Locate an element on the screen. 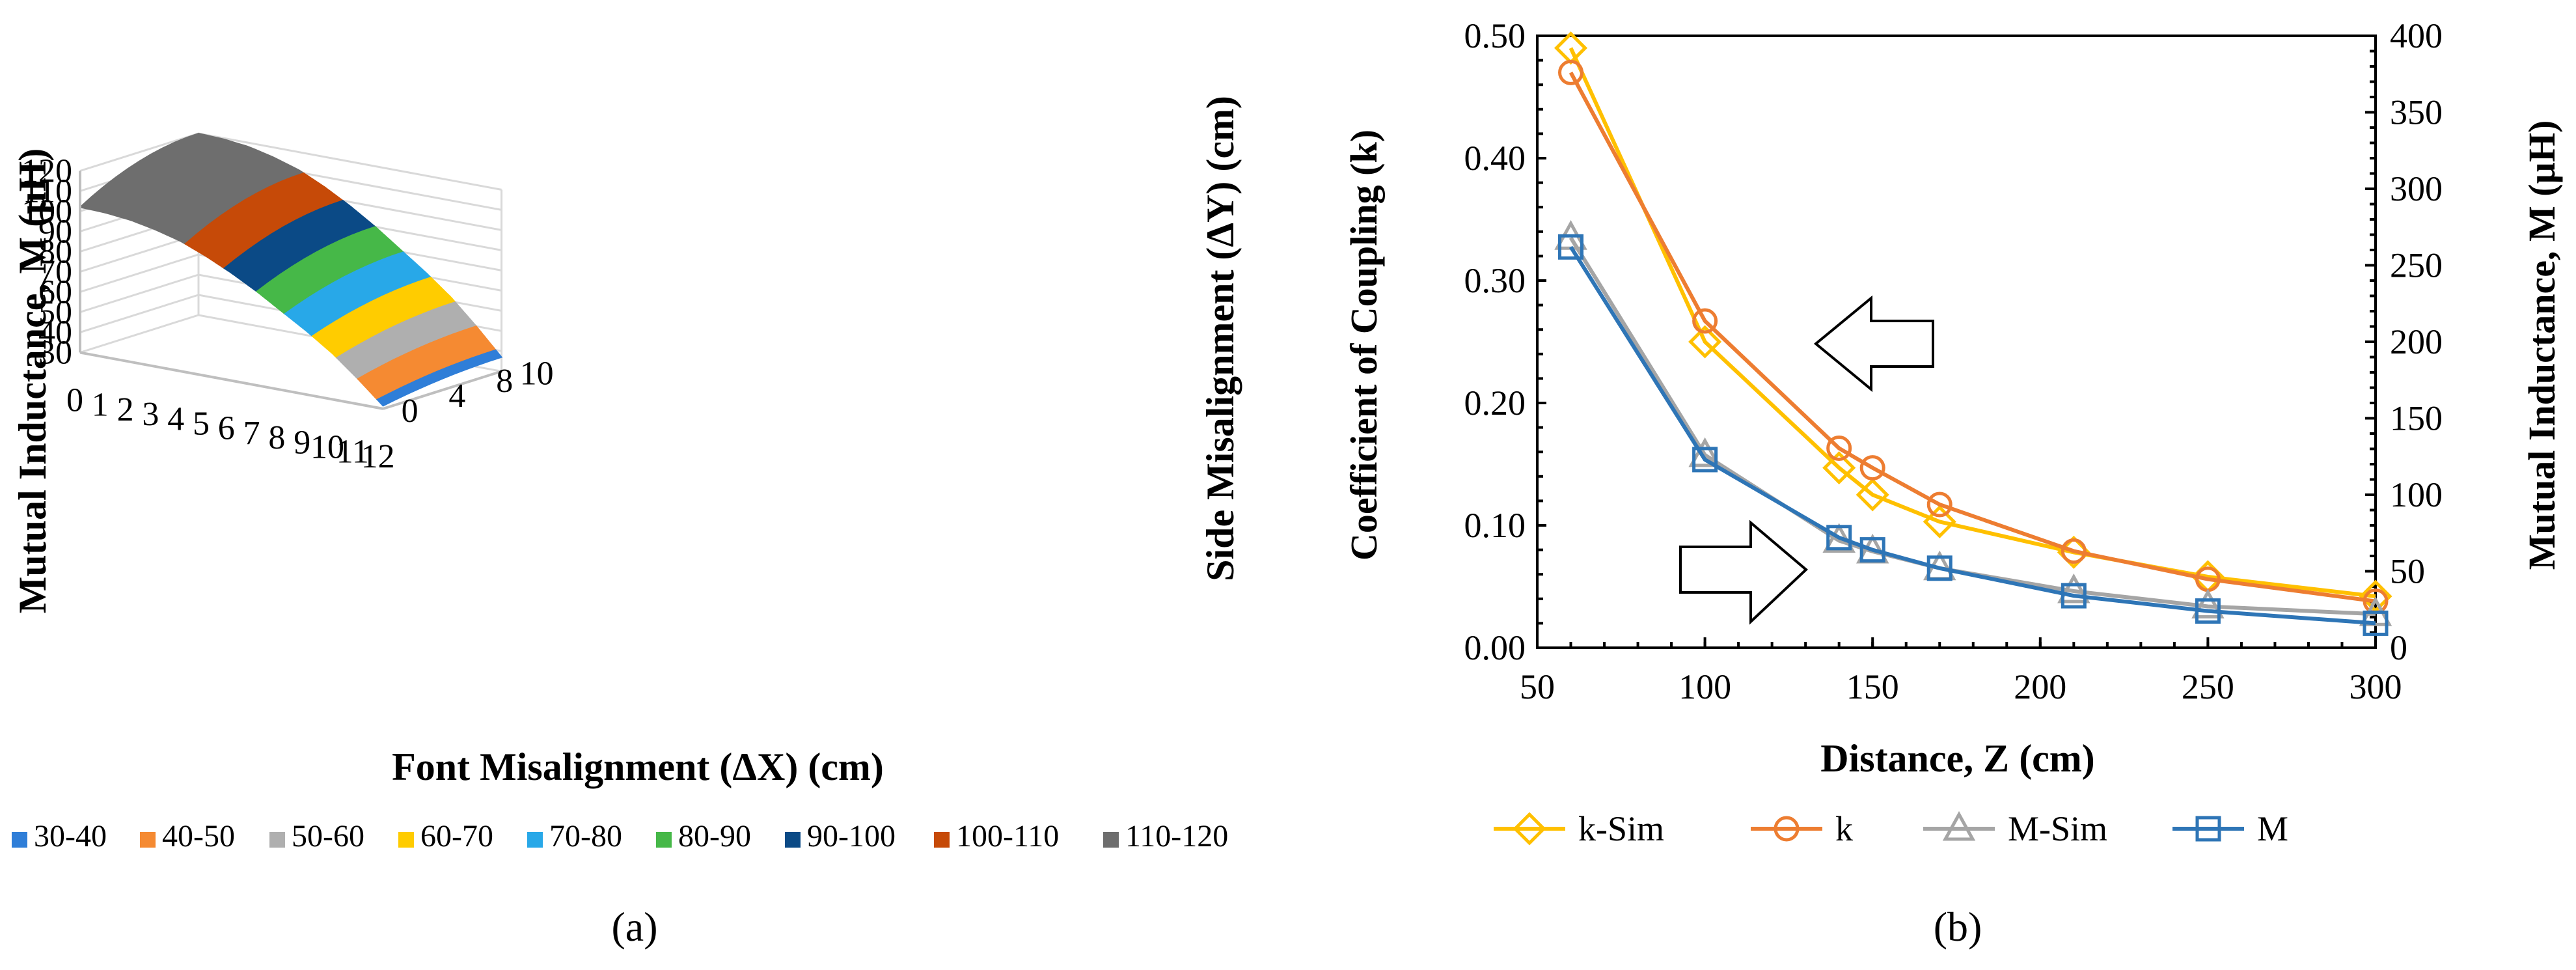  x-axis-title: Distance, Z (cm) is located at coordinates (1958, 758).